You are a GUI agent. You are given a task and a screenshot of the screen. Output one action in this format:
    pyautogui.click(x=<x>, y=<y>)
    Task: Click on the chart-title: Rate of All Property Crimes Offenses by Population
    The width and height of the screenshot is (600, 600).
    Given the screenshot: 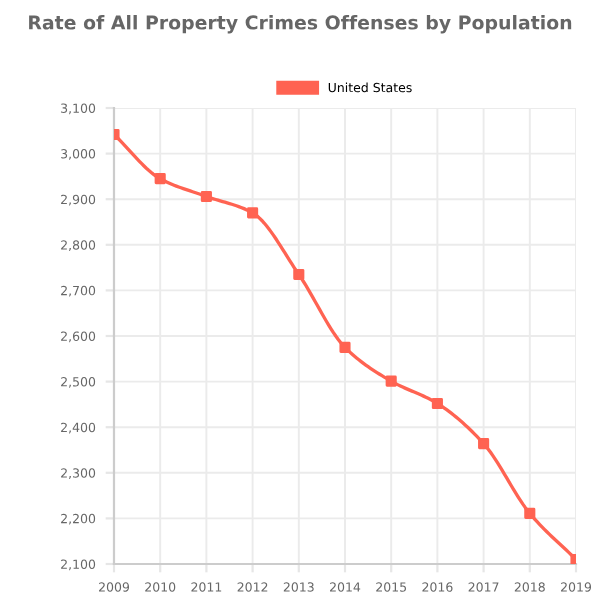 What is the action you would take?
    pyautogui.click(x=300, y=24)
    